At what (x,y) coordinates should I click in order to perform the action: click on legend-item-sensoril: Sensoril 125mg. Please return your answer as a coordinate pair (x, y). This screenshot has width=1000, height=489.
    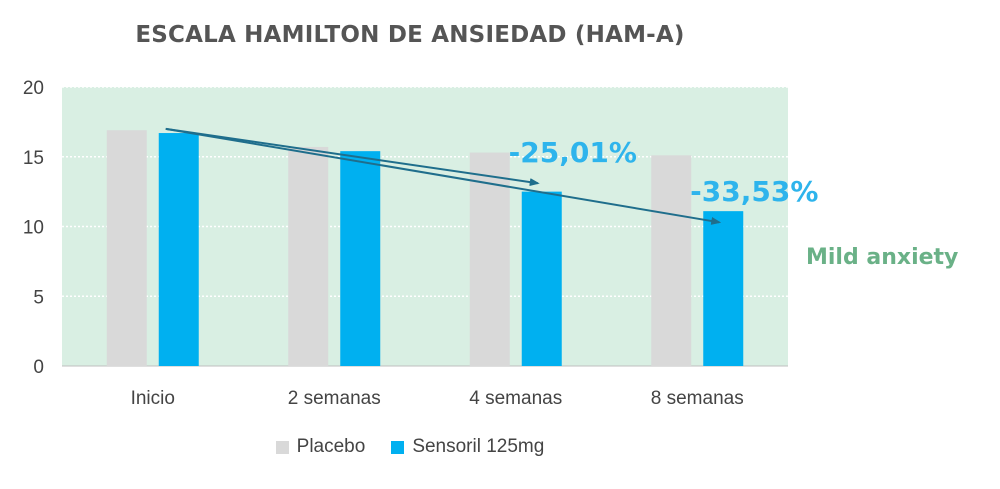
    Looking at the image, I should click on (467, 447).